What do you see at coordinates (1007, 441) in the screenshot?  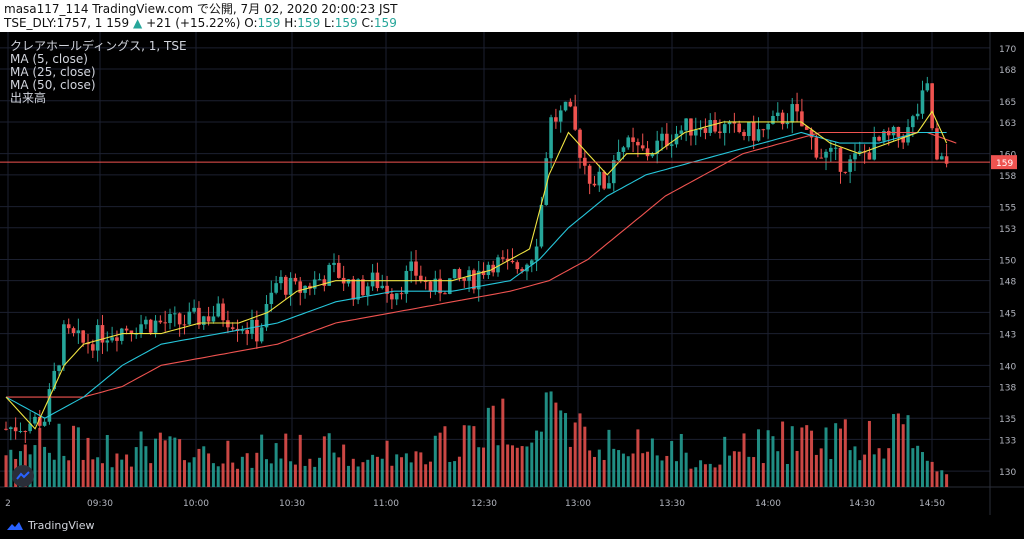 I see `y-tick-label: 133` at bounding box center [1007, 441].